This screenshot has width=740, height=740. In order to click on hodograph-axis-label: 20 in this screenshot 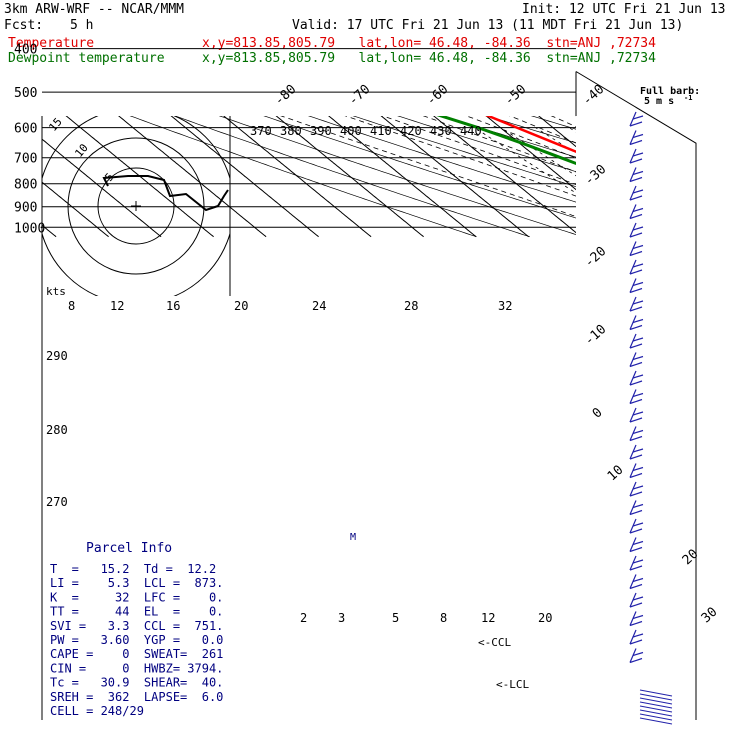, I will do `click(241, 306)`.